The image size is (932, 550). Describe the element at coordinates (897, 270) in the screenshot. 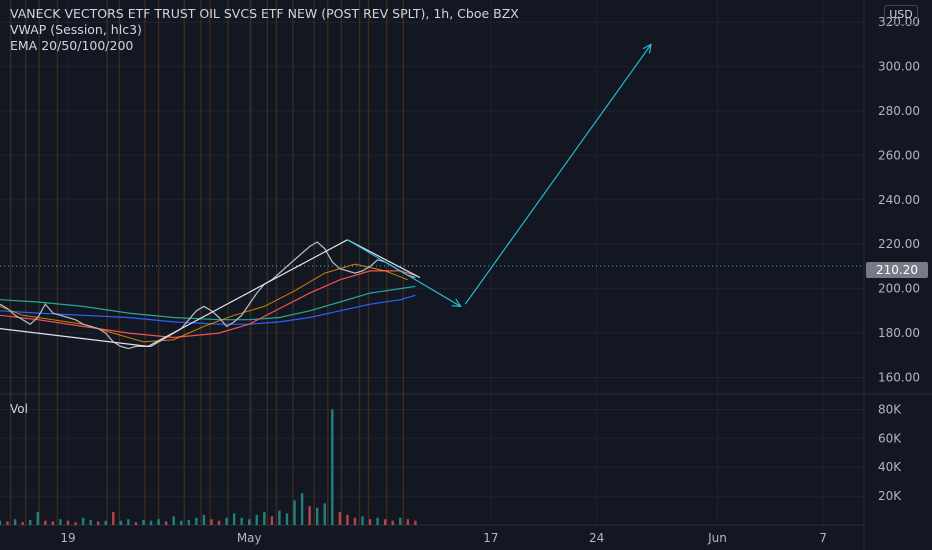

I see `last-price-badge: 210.20` at that location.